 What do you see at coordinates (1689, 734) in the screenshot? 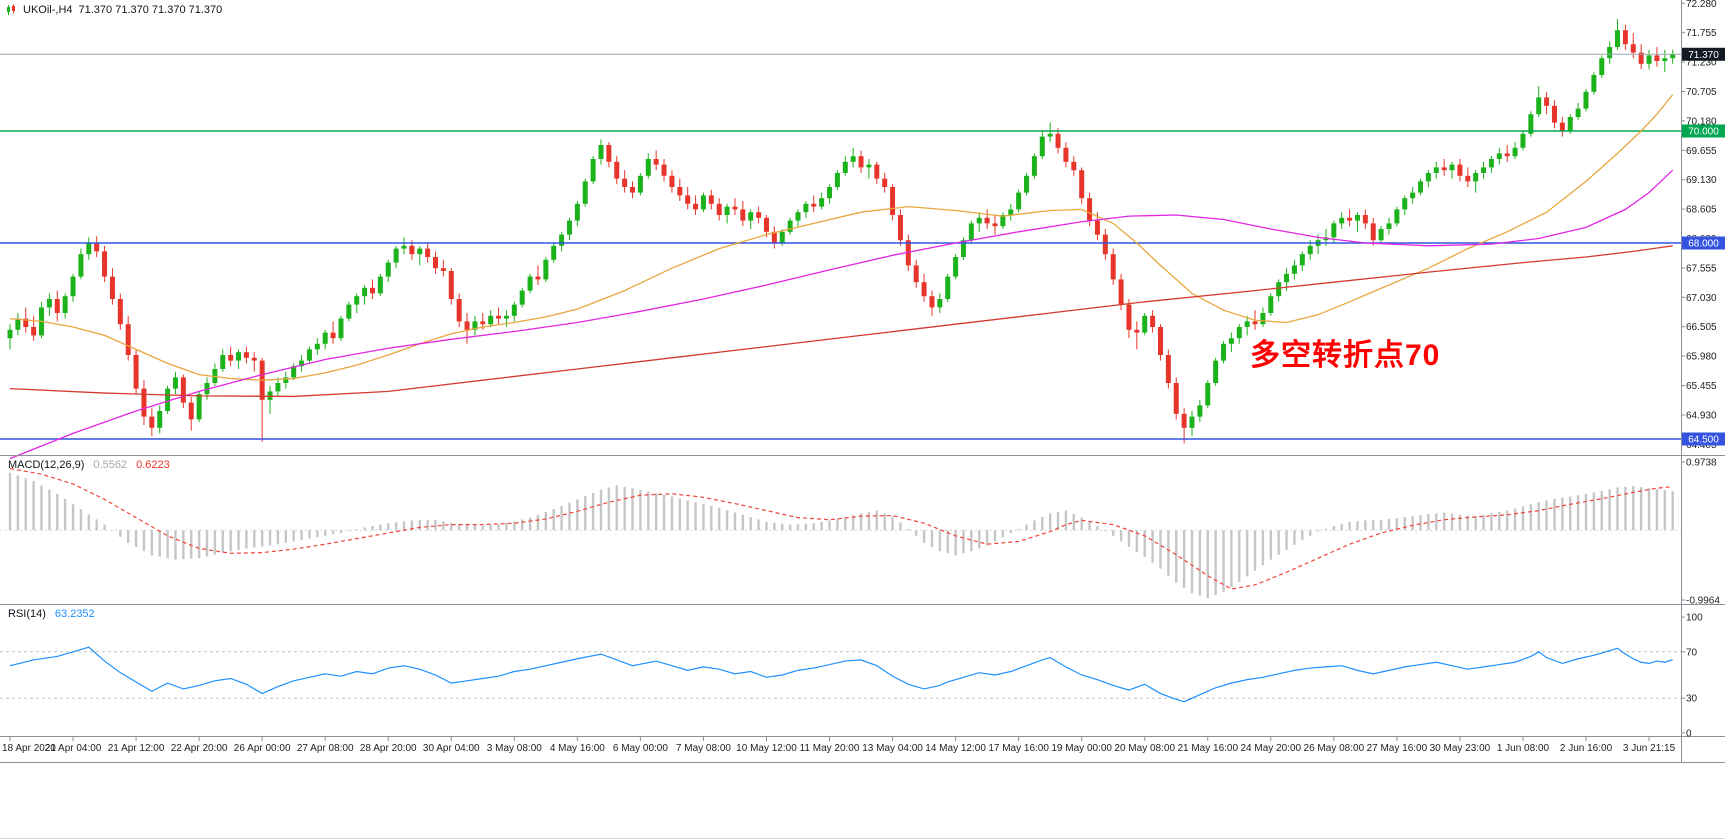
I see `svg-text: 0` at bounding box center [1689, 734].